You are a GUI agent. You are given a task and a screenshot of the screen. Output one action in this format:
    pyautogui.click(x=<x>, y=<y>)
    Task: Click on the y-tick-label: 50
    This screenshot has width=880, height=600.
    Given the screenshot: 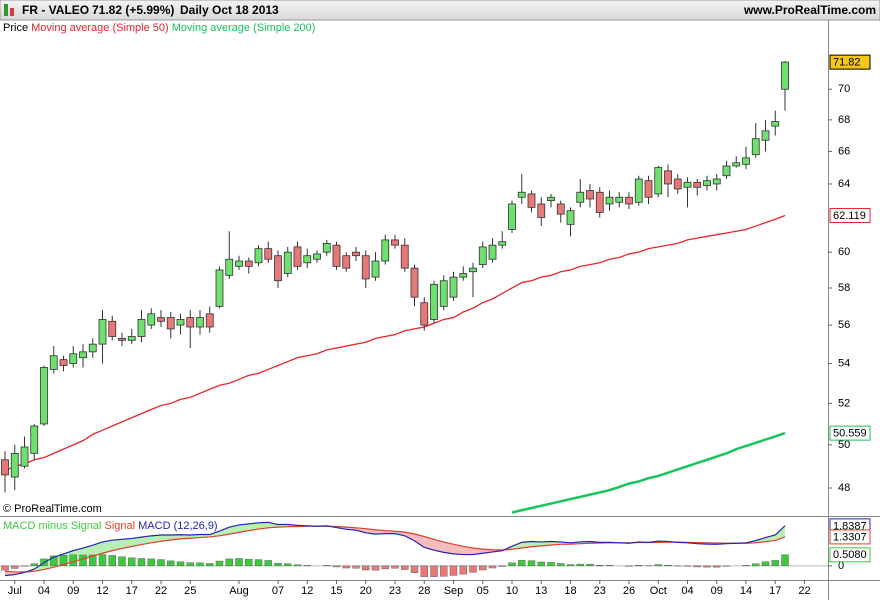 What is the action you would take?
    pyautogui.click(x=844, y=445)
    